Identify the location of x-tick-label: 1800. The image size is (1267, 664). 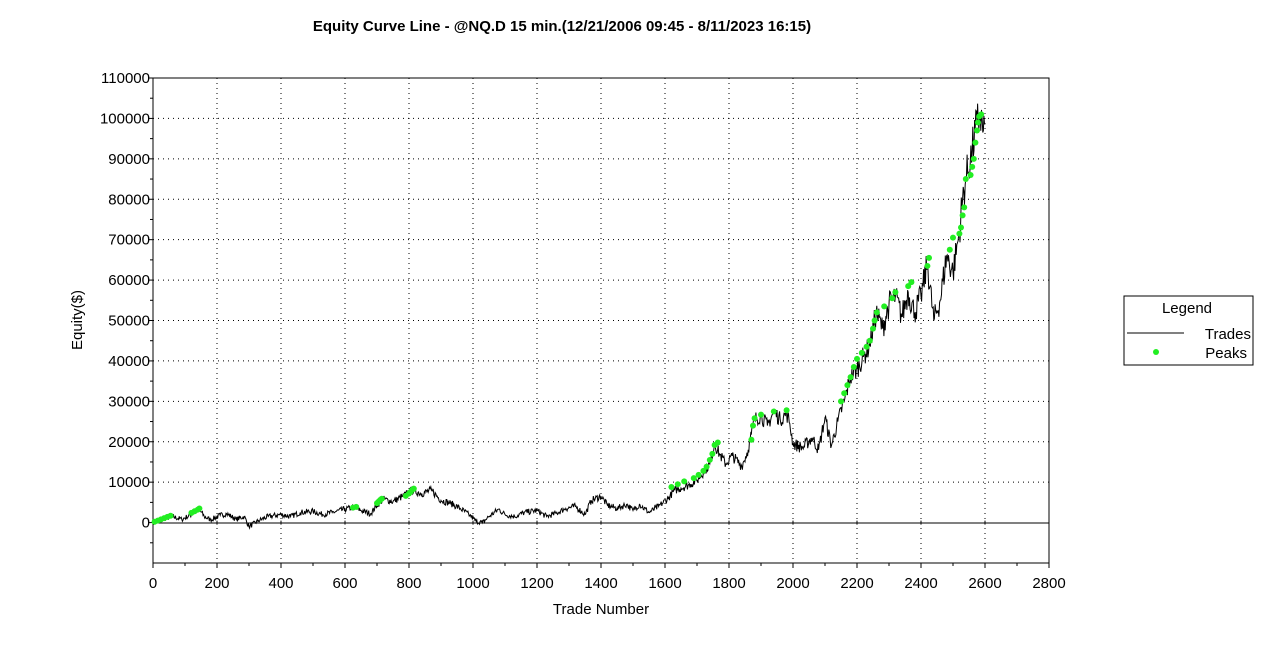
(728, 583).